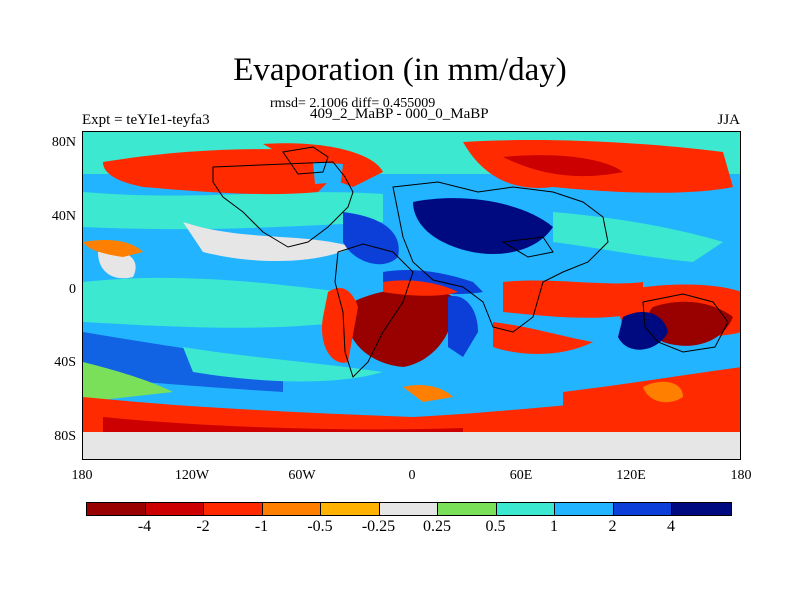 Image resolution: width=800 pixels, height=600 pixels. Describe the element at coordinates (728, 120) in the screenshot. I see `season-label: JJA` at that location.